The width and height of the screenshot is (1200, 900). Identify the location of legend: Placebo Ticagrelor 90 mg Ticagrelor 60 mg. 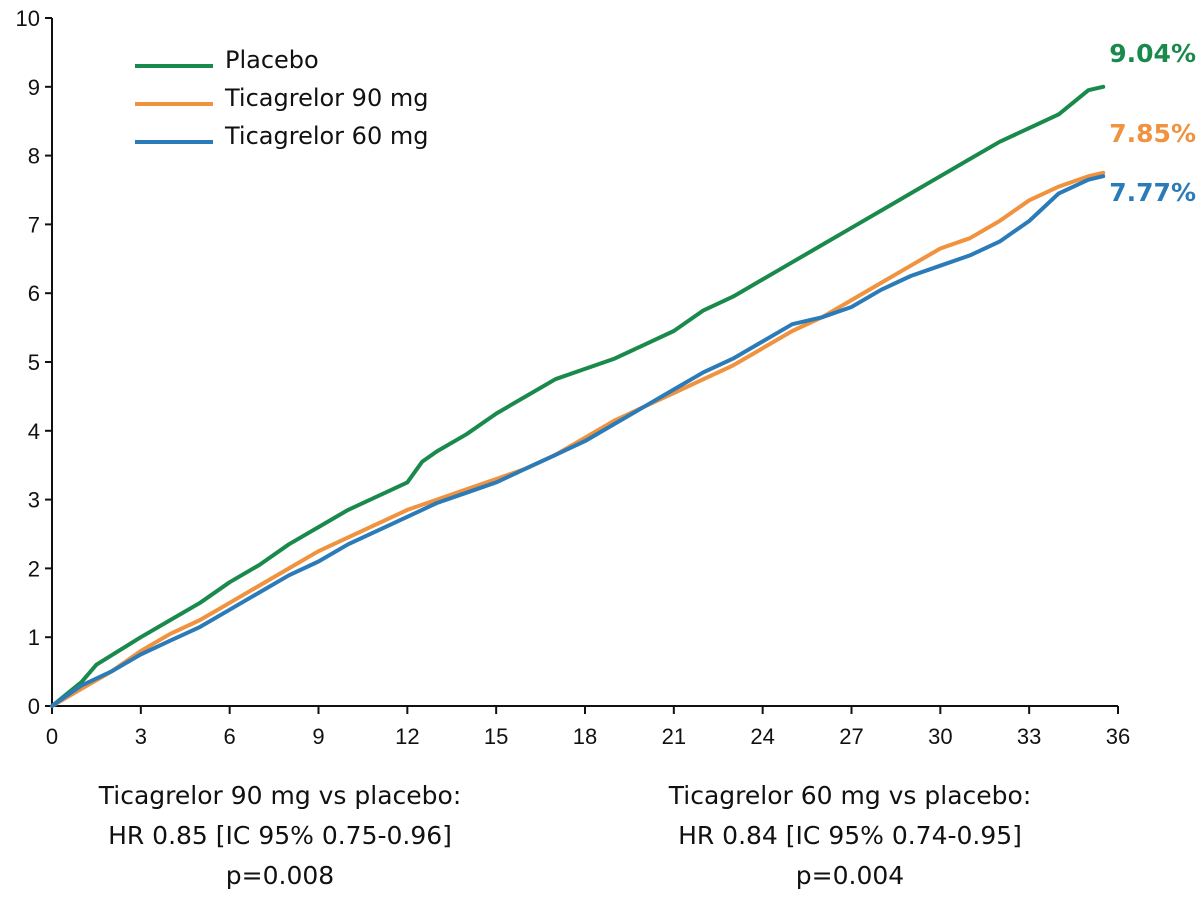
(281, 98).